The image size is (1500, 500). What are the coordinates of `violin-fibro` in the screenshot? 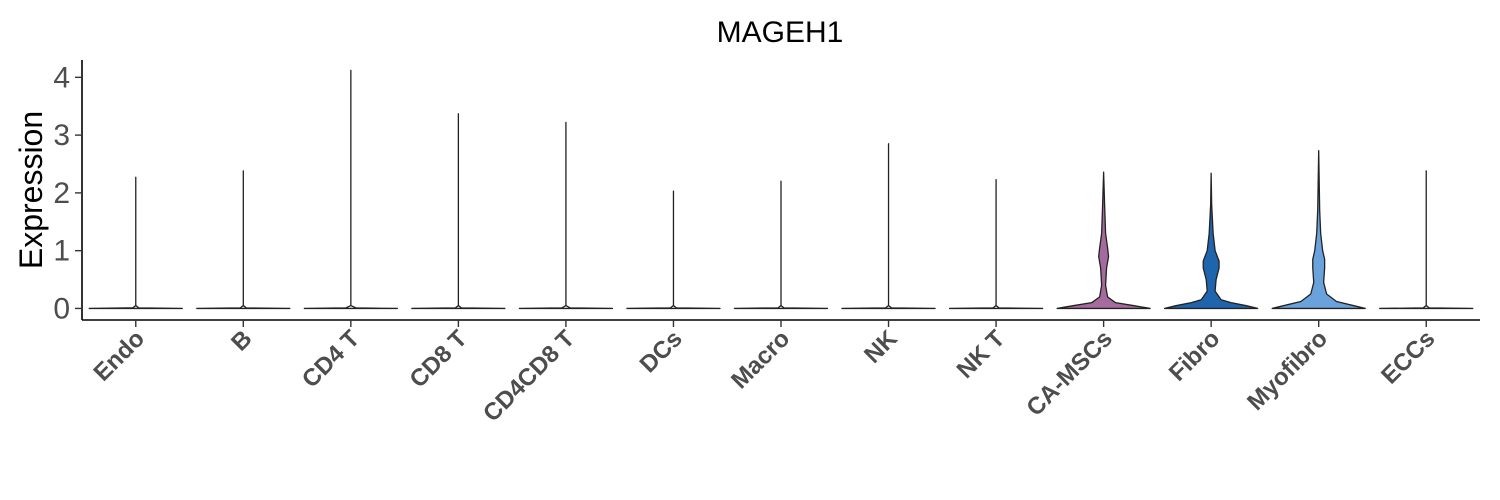 It's located at (1211, 241).